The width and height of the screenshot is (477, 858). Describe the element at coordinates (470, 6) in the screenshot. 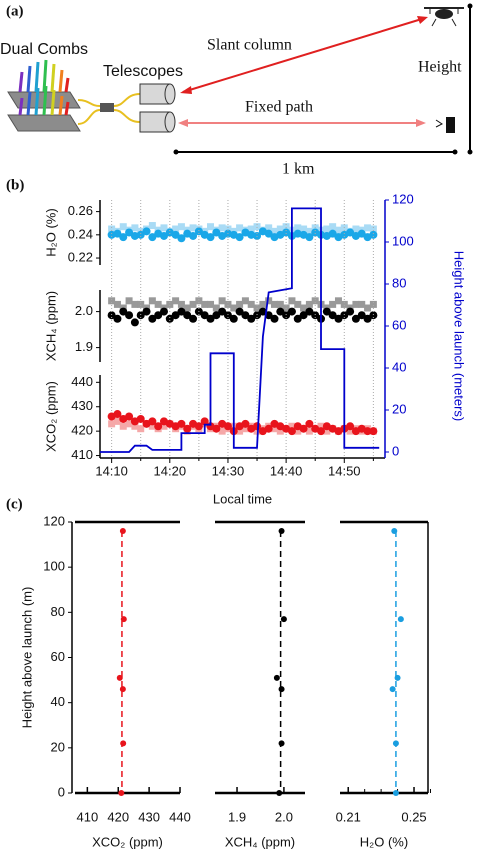

I see `end-dot` at that location.